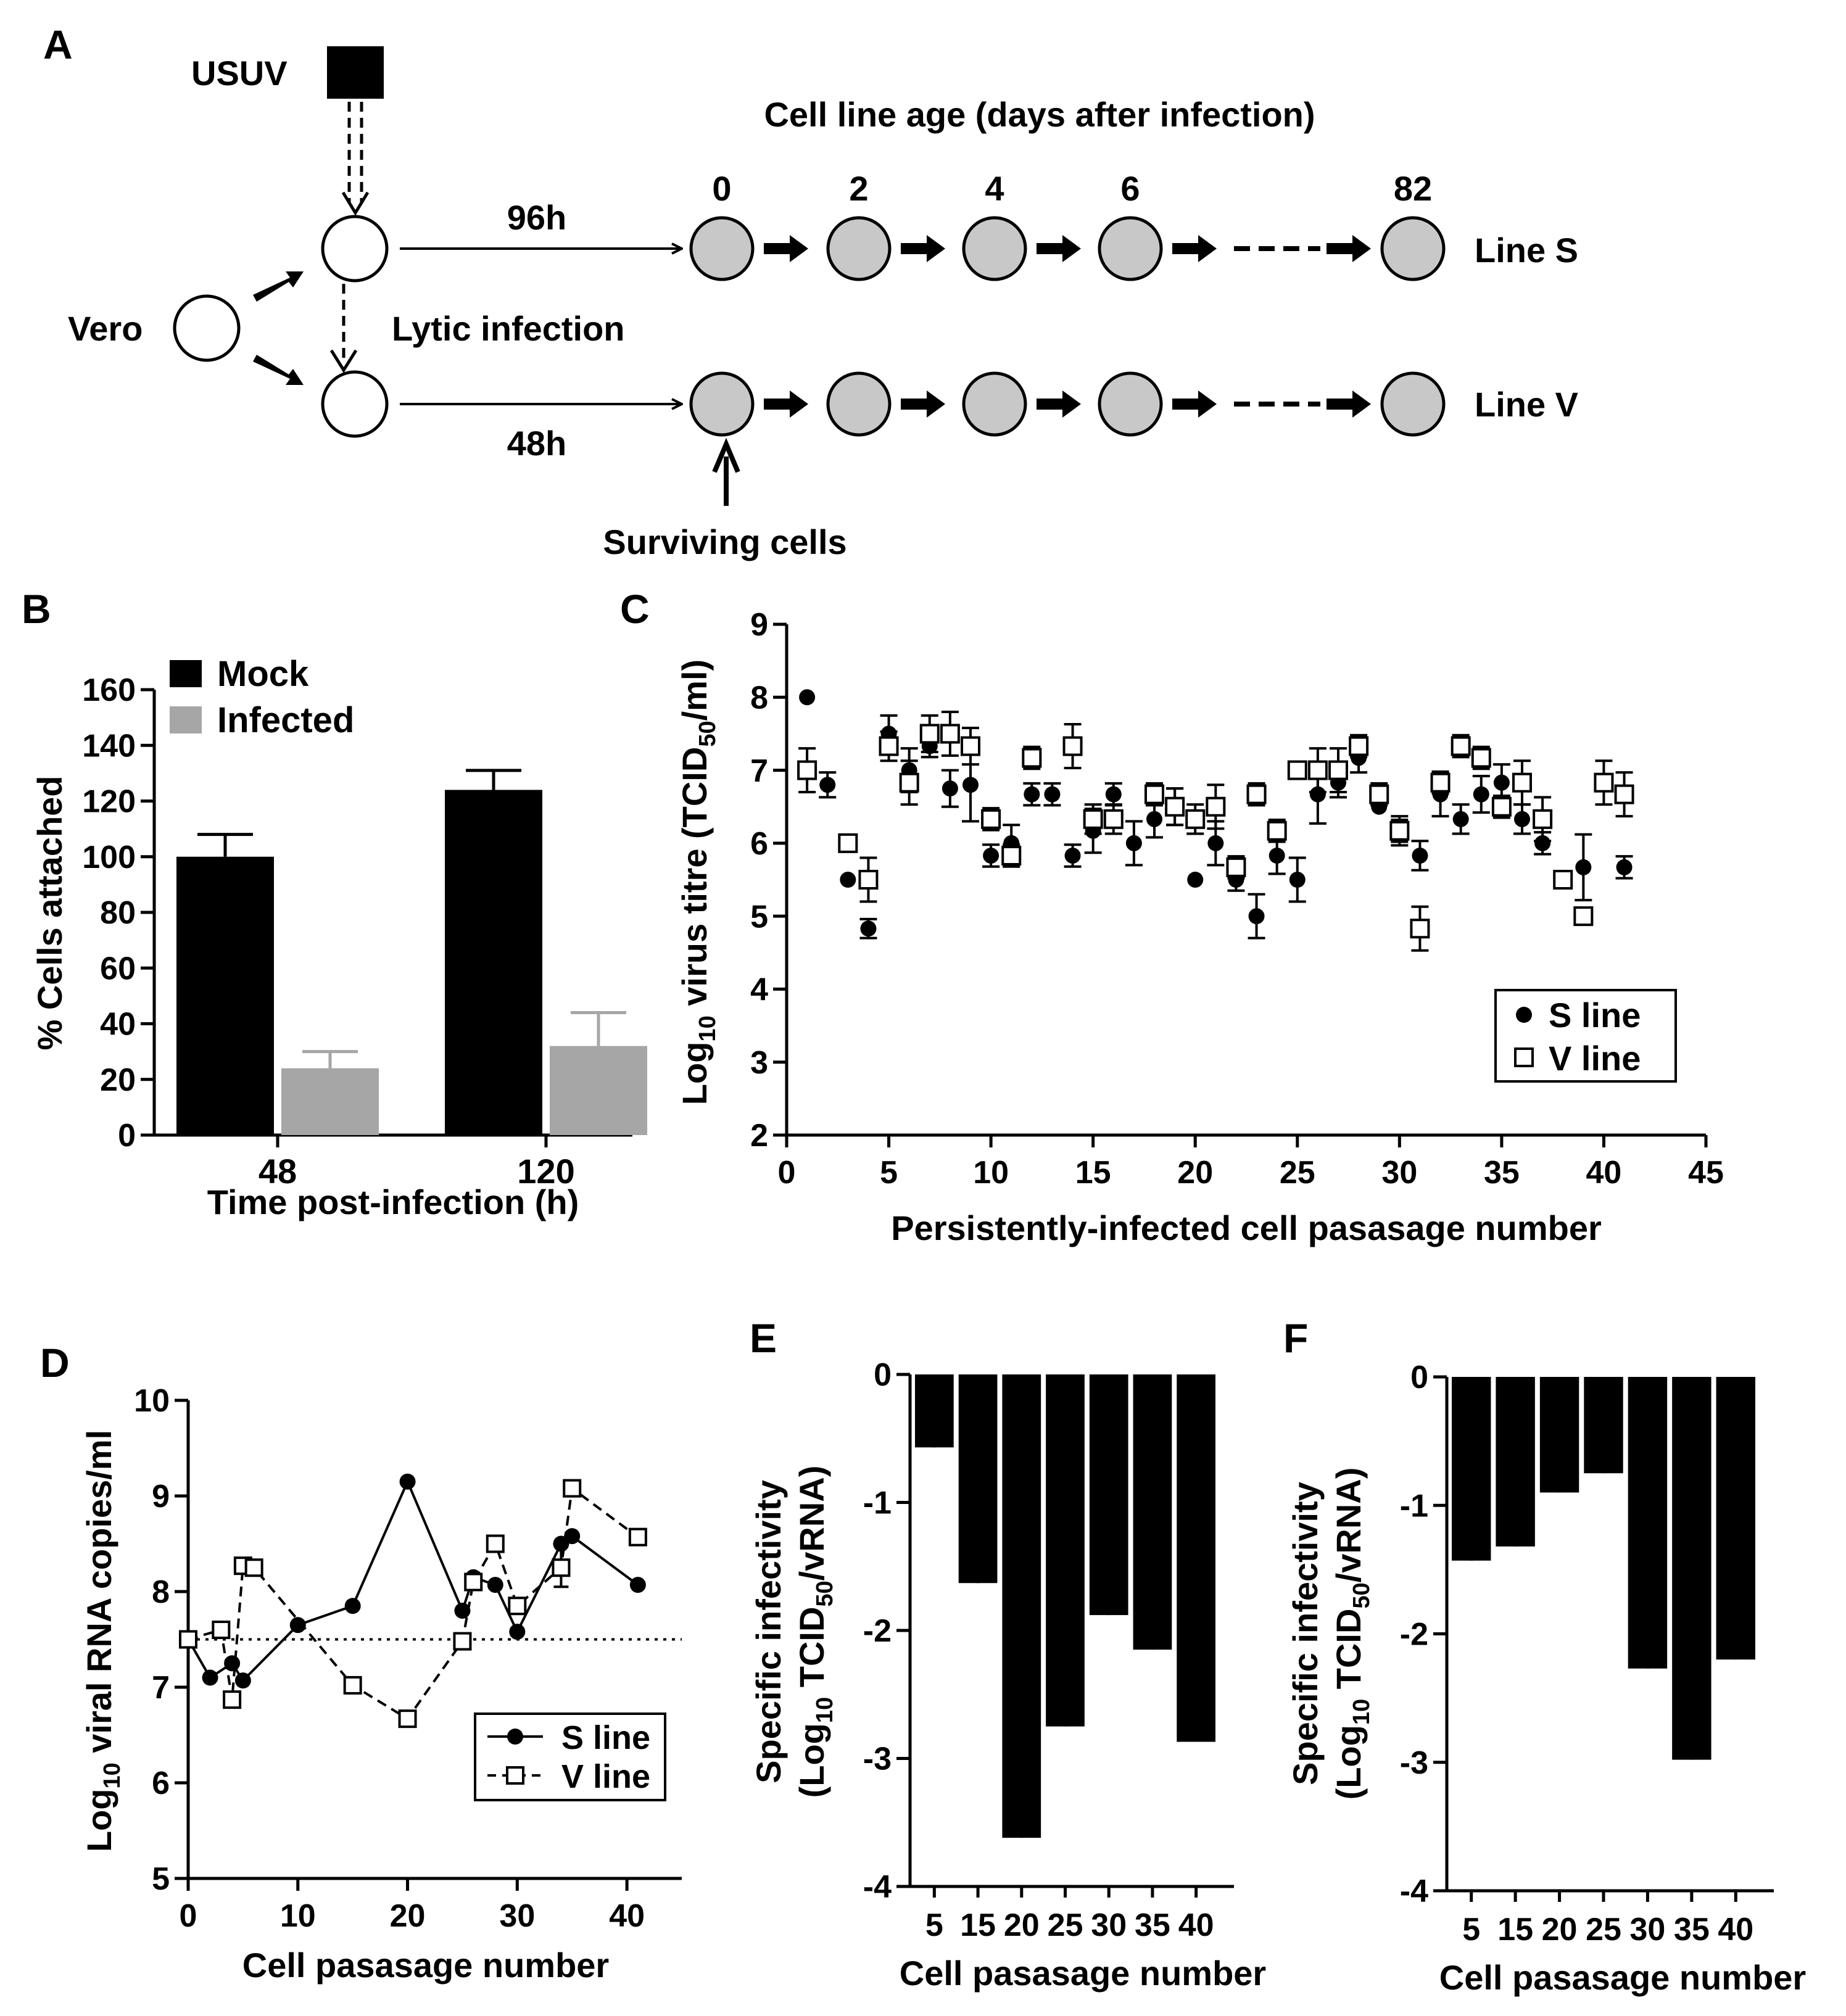  Describe the element at coordinates (1349, 404) in the screenshot. I see `line-v-final-arrow` at that location.